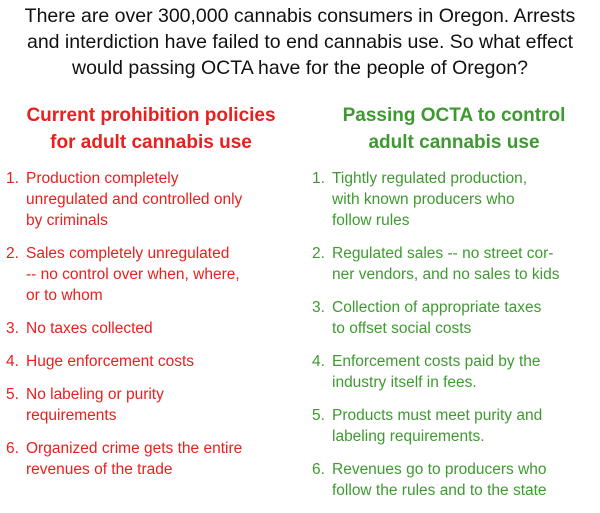 The height and width of the screenshot is (513, 600). I want to click on list-item: 4. Huge enforcement costs, so click(151, 361).